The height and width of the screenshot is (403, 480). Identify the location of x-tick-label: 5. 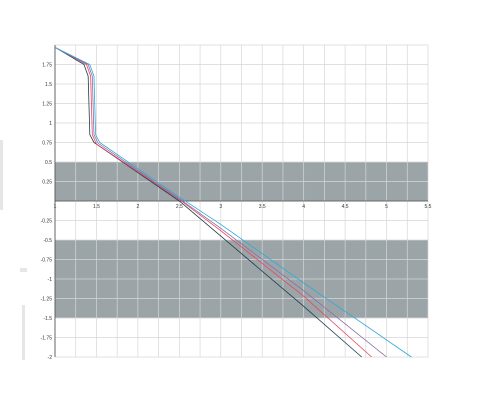
(386, 207).